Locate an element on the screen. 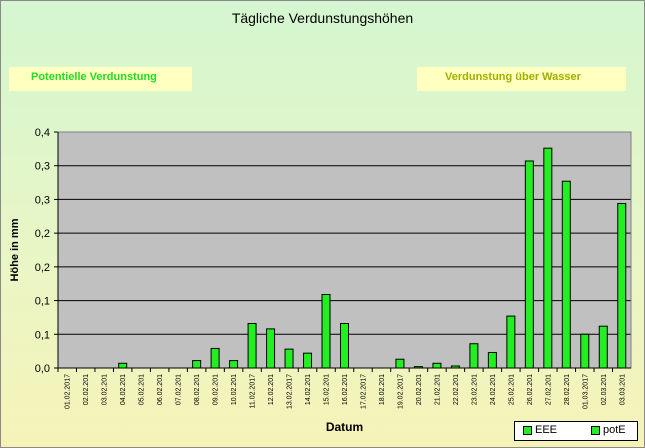 Image resolution: width=645 pixels, height=448 pixels. x-tick-label: 27.02.201 is located at coordinates (548, 389).